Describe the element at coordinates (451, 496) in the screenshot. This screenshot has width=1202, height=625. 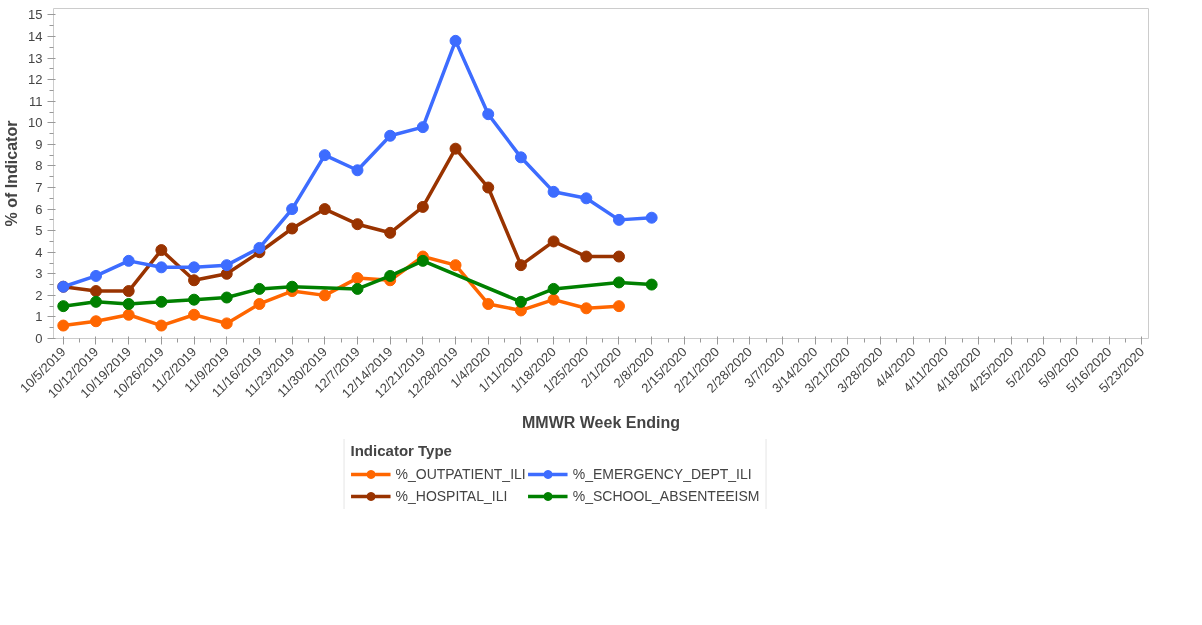
I see `legend-label: %_HOSPITAL_ILI` at that location.